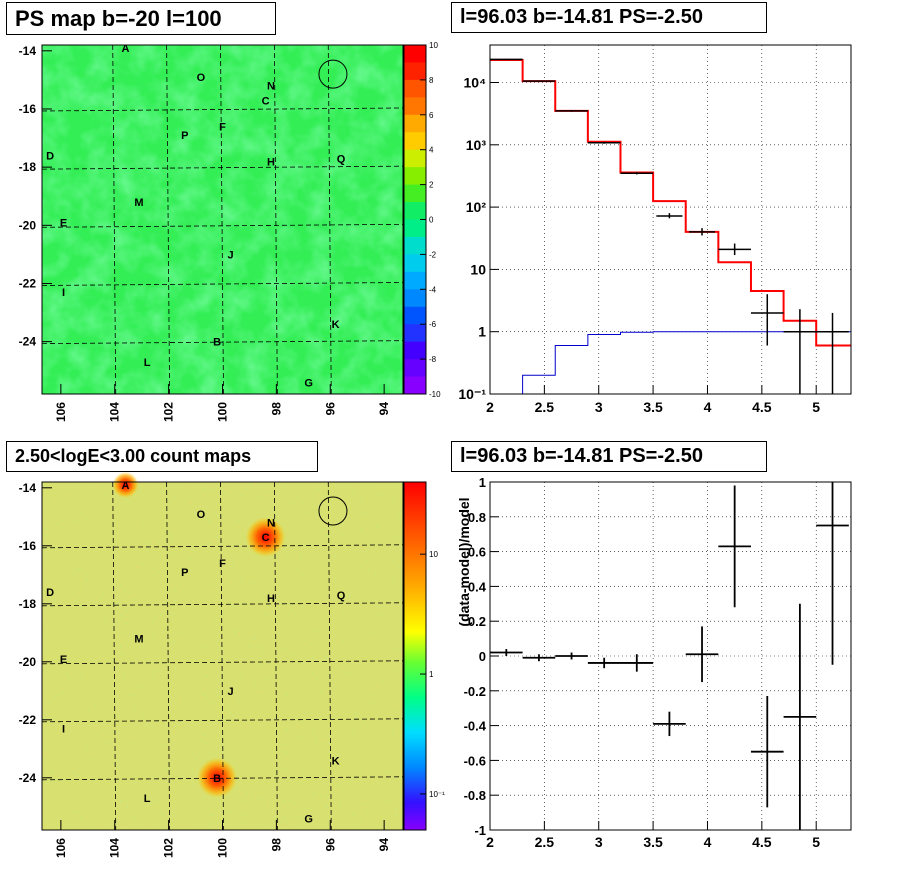 The width and height of the screenshot is (898, 875). Describe the element at coordinates (599, 407) in the screenshot. I see `spec-xtick-label-2: 3` at that location.